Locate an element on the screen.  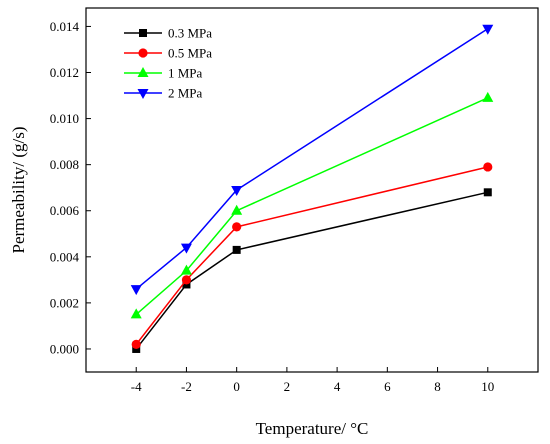
legend-label-0-3-mpa: 0.3 MPa is located at coordinates (190, 33).